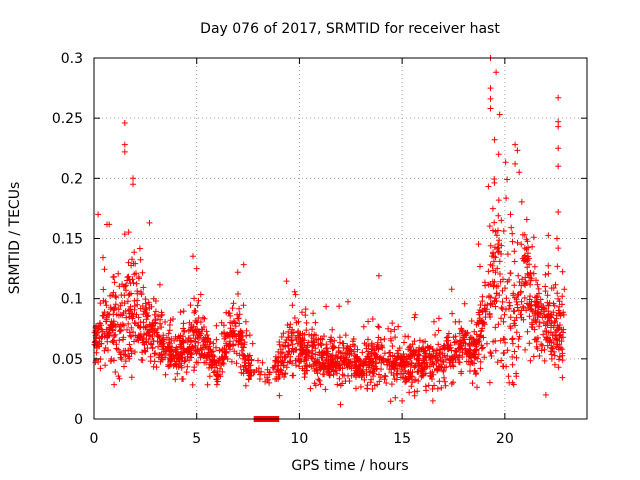 The height and width of the screenshot is (480, 640). What do you see at coordinates (196, 439) in the screenshot?
I see `x-tick-label: 5` at bounding box center [196, 439].